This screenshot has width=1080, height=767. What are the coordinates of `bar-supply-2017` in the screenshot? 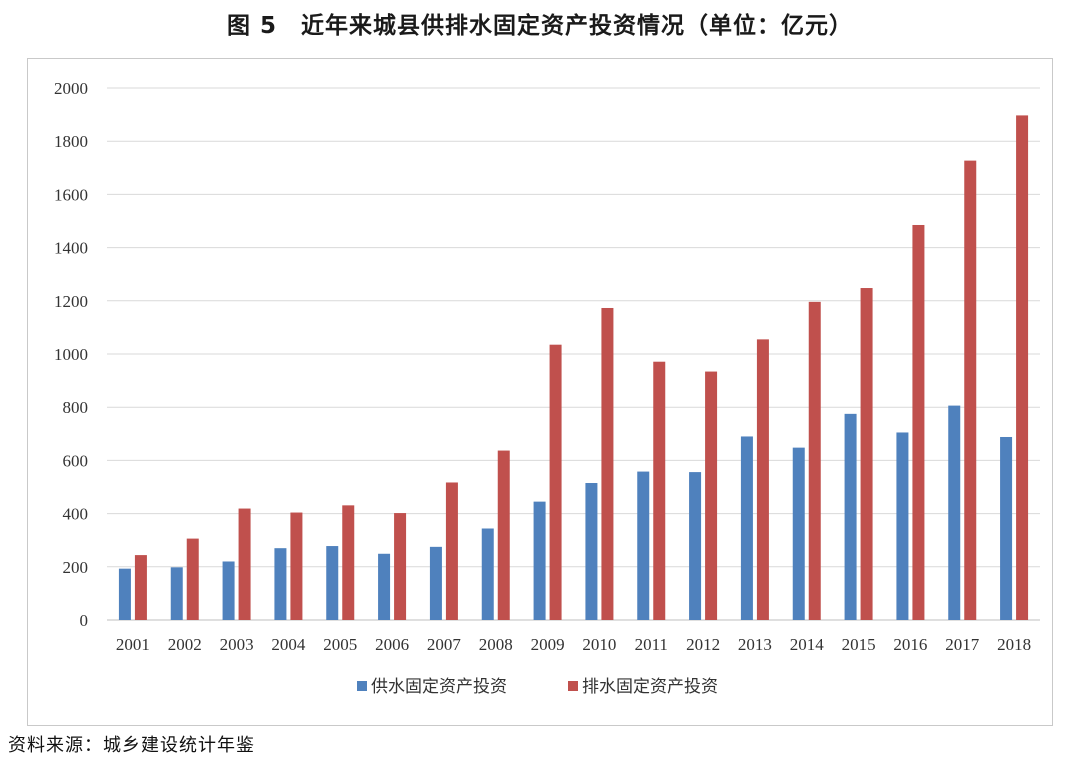 It's located at (954, 512).